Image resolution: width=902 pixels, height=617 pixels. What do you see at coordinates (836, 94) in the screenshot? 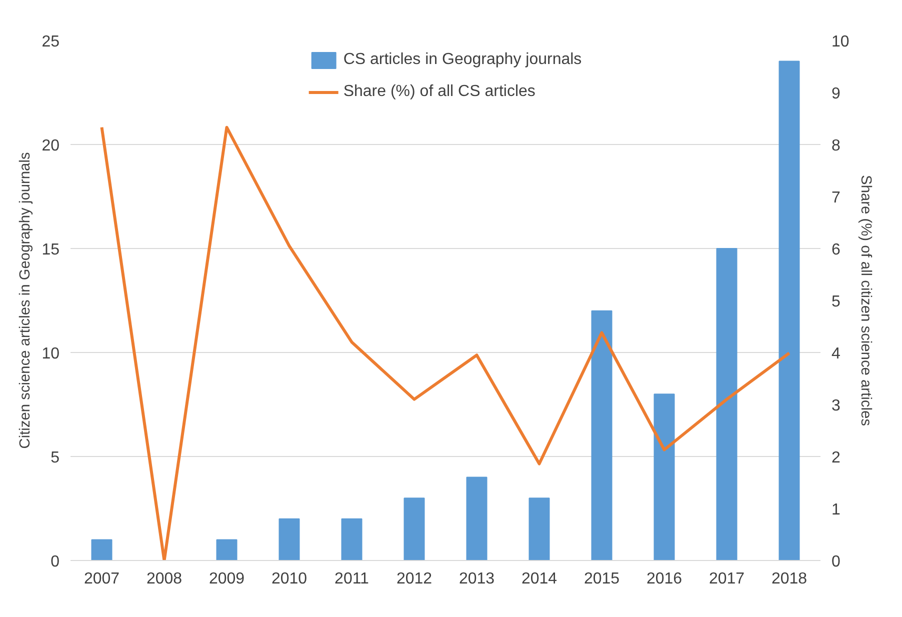
I see `y2-tick-label: 9` at bounding box center [836, 94].